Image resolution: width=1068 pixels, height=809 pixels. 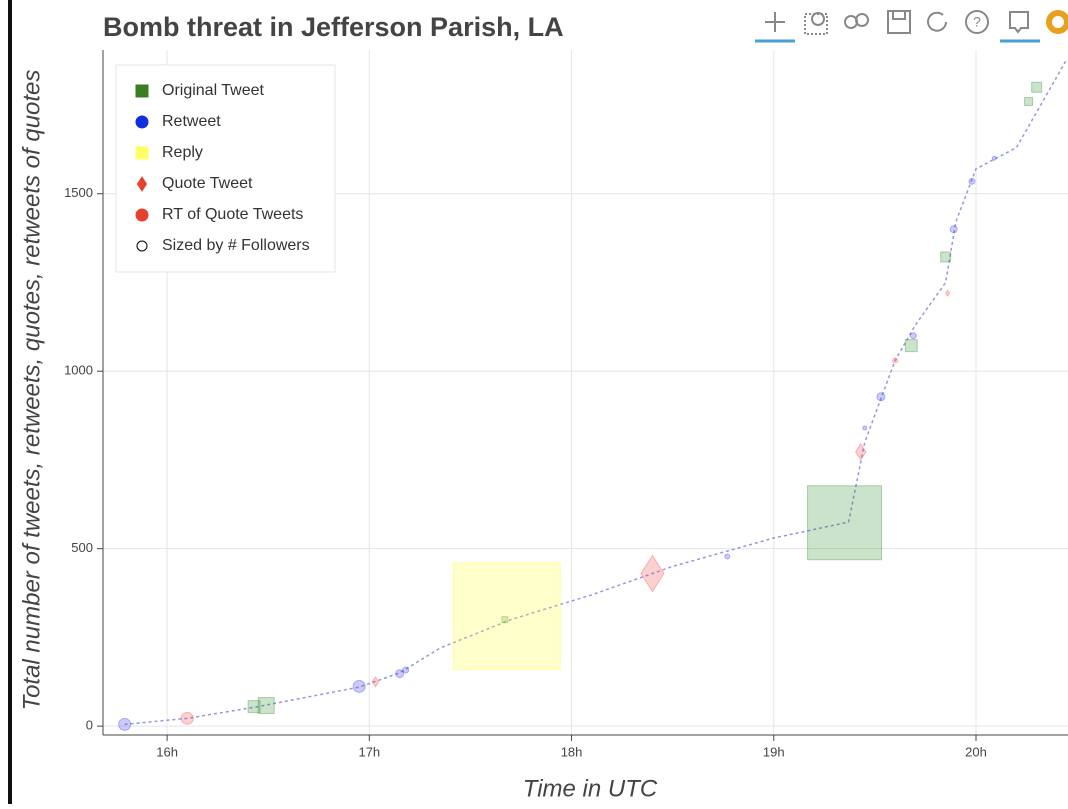 I want to click on x-axis-label: Time in UTC, so click(x=590, y=788).